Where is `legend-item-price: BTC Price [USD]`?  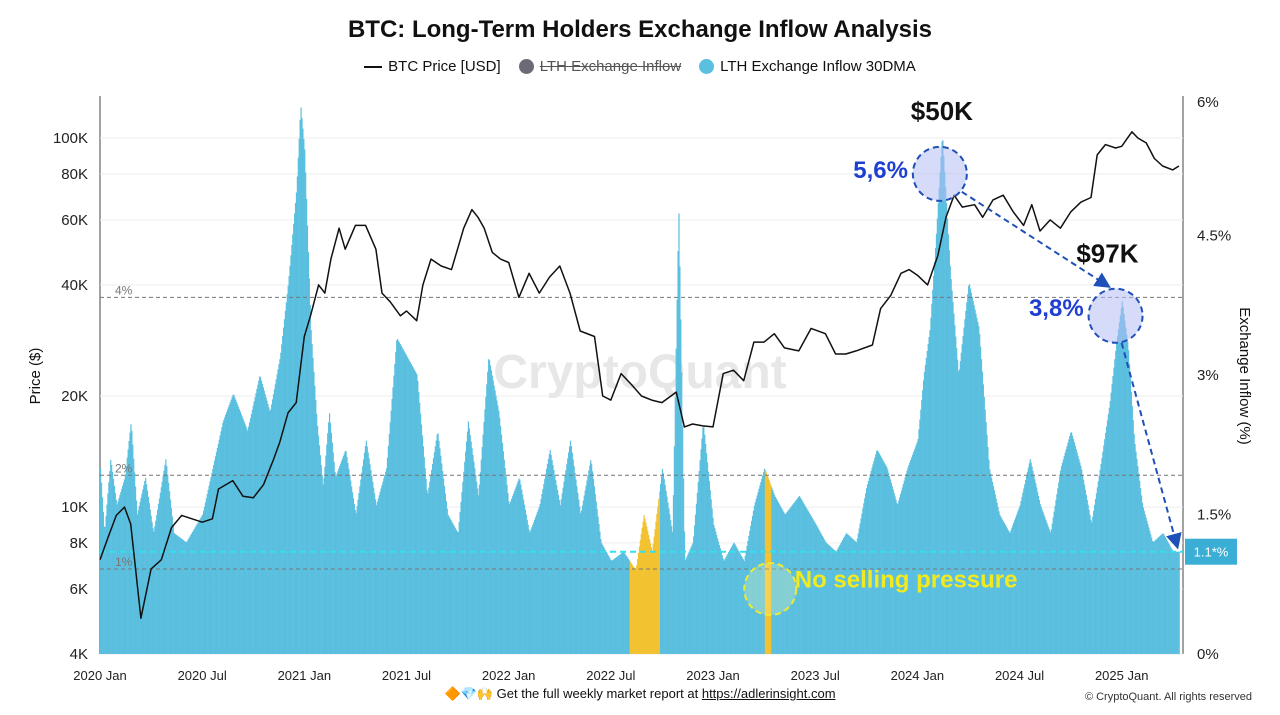
legend-item-price: BTC Price [USD] is located at coordinates (432, 66).